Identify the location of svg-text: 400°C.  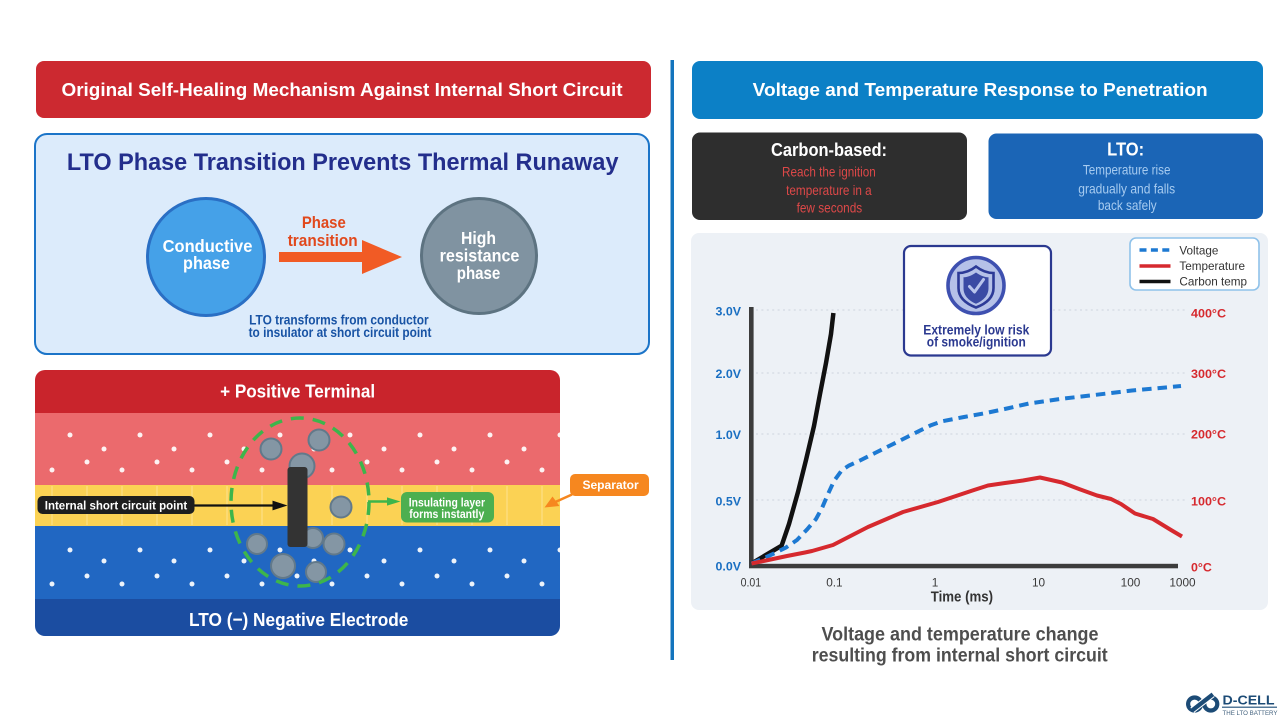
(1208, 314).